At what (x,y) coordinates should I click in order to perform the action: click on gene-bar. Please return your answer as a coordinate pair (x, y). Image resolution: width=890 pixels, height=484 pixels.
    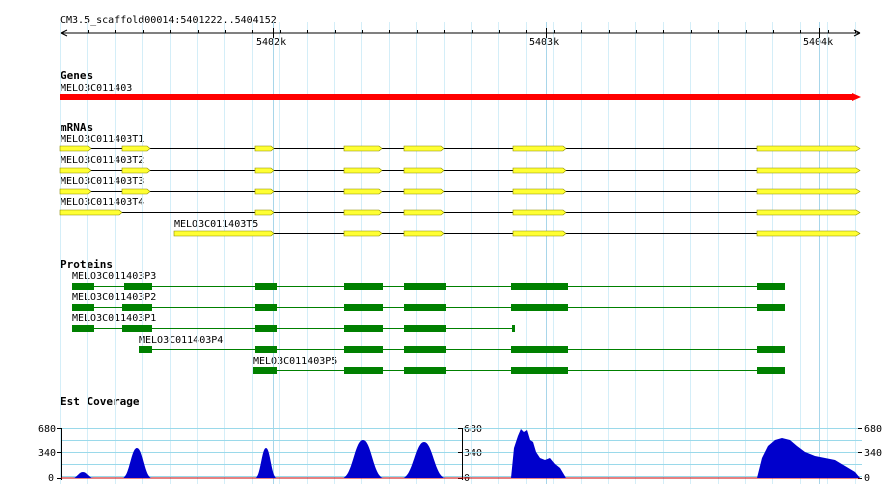
    Looking at the image, I should click on (456, 97).